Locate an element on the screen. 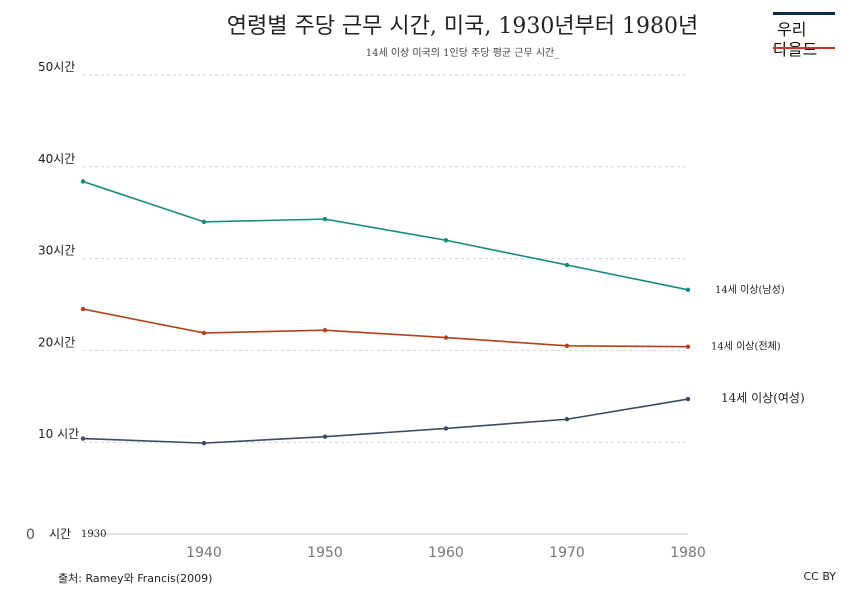  logo-top-bar is located at coordinates (804, 13).